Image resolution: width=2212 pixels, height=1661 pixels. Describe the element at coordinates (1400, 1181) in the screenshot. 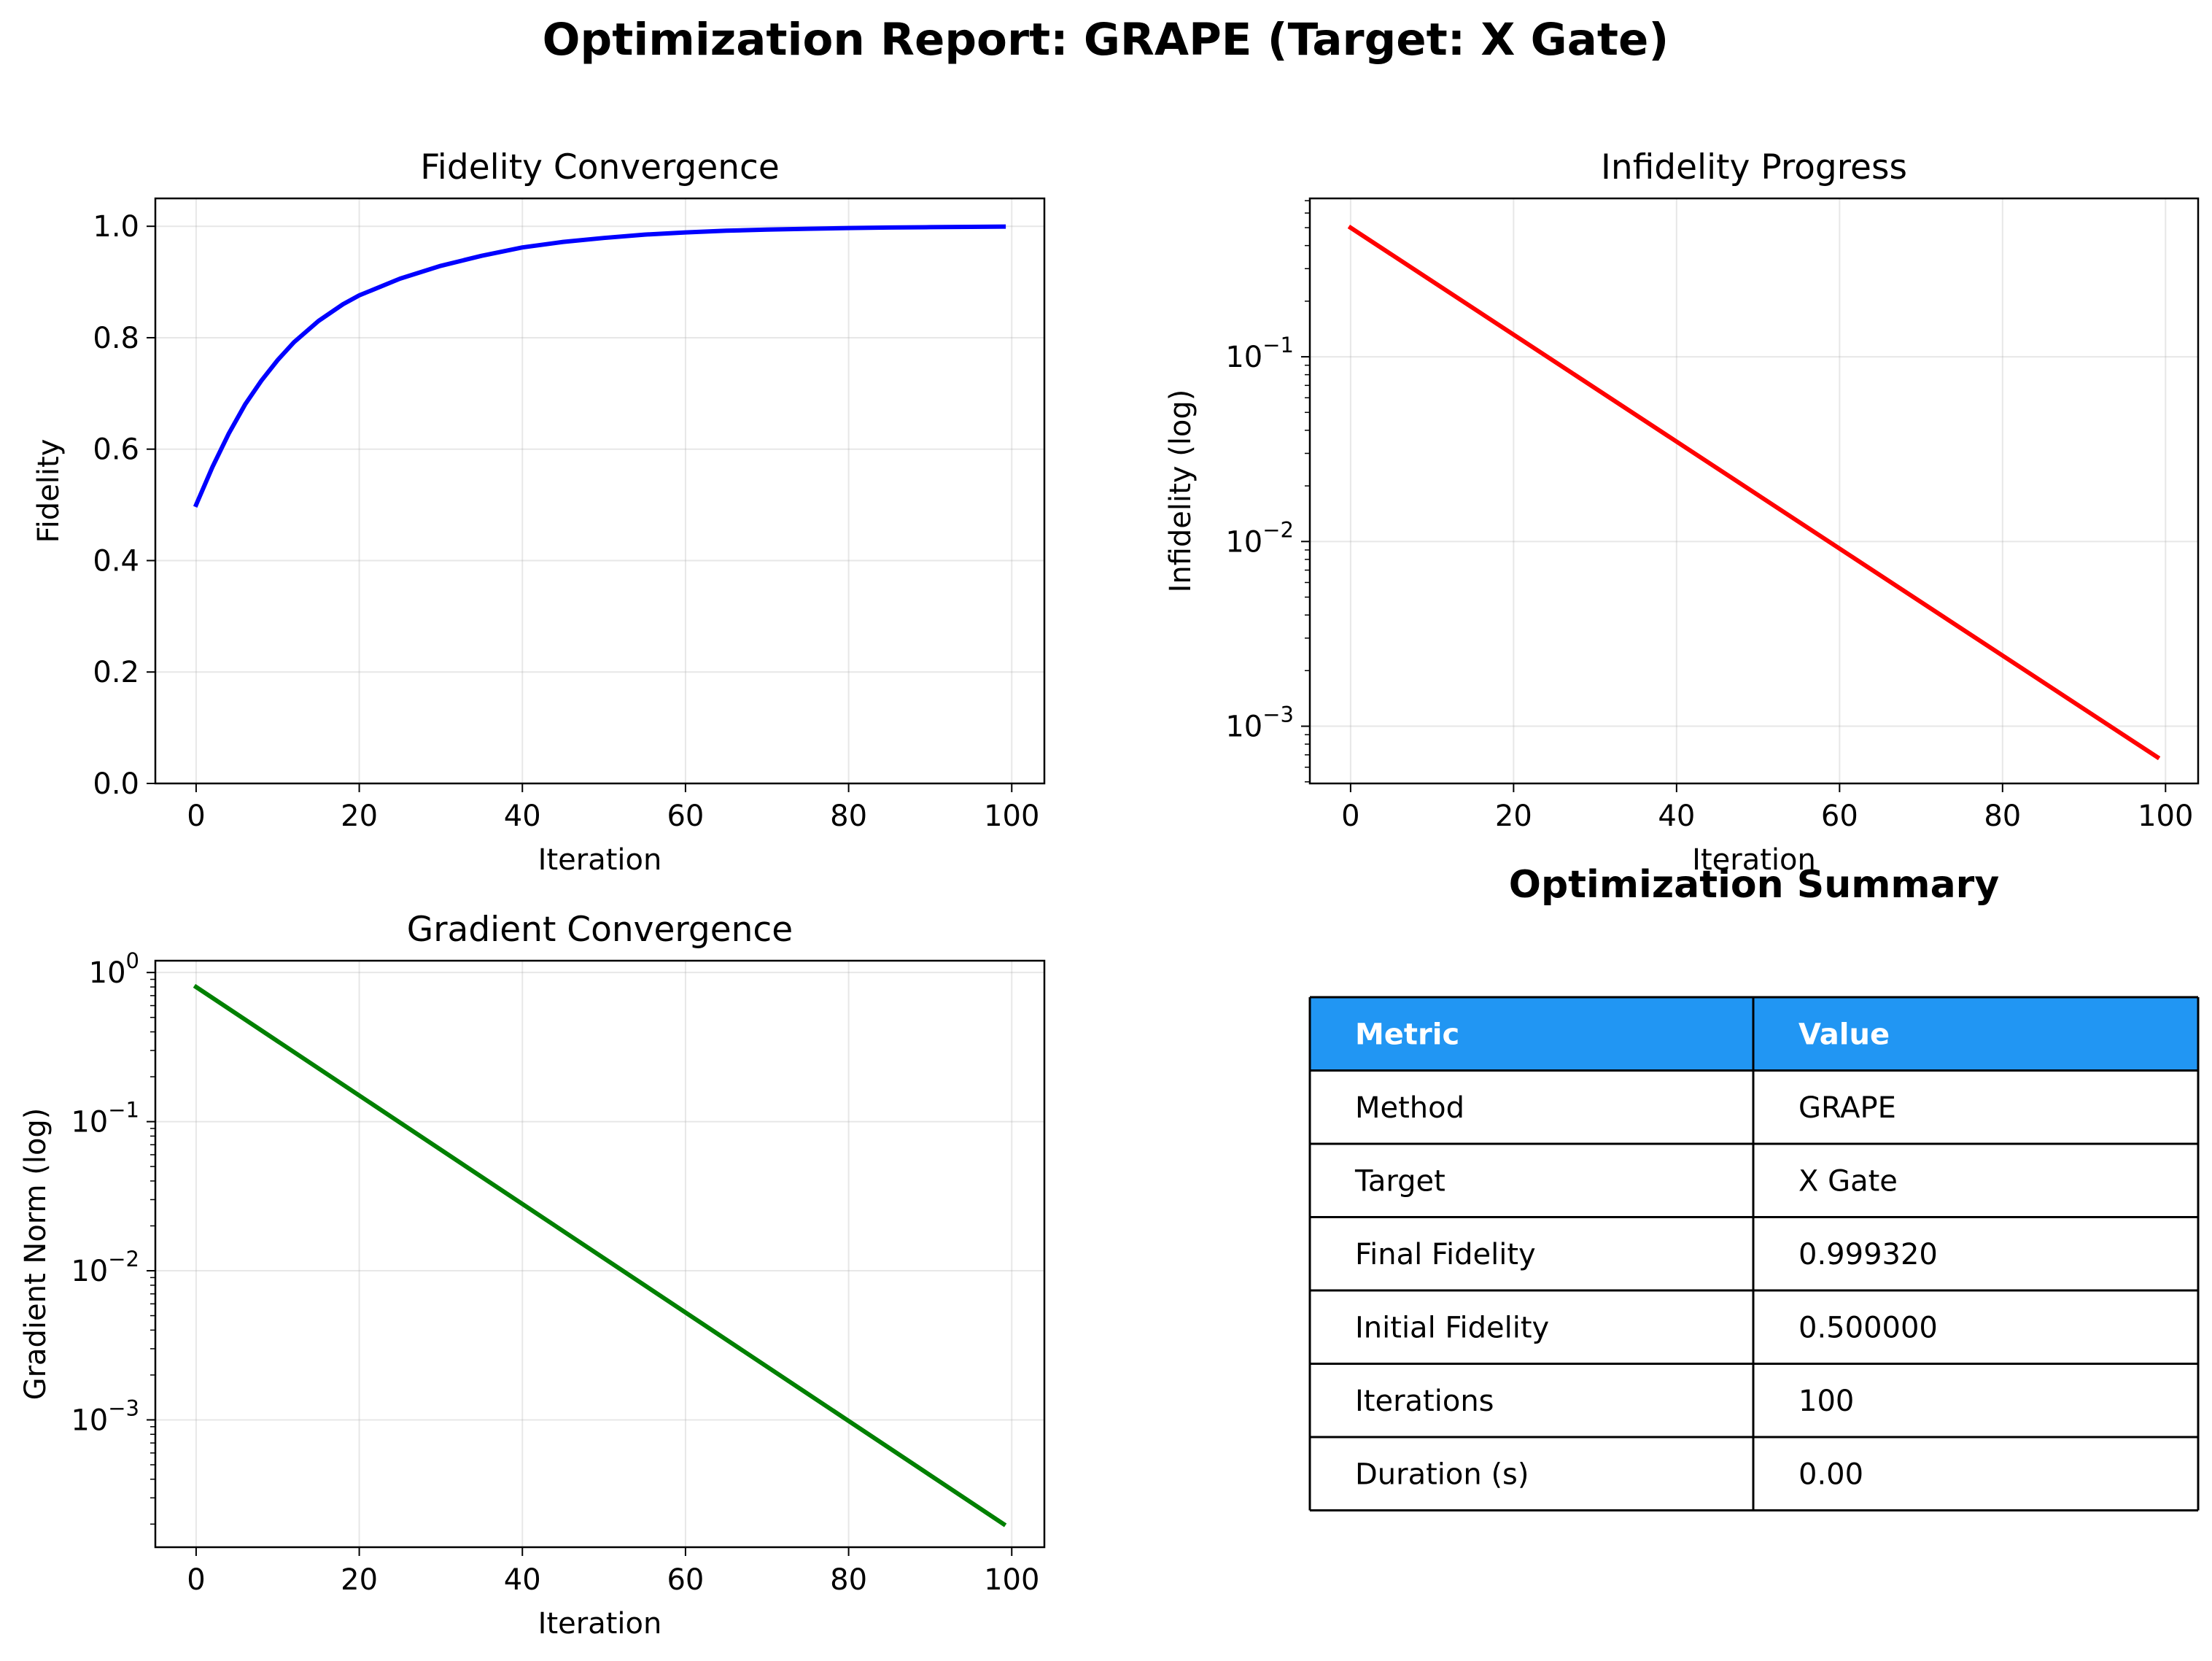

I see `table-cell: Target` at that location.